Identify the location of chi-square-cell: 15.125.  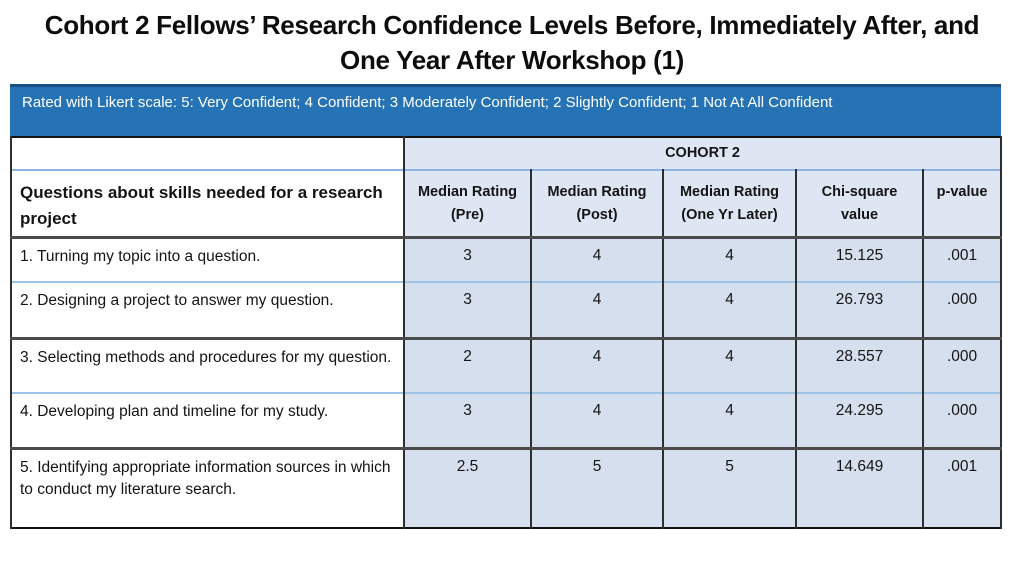
(859, 259).